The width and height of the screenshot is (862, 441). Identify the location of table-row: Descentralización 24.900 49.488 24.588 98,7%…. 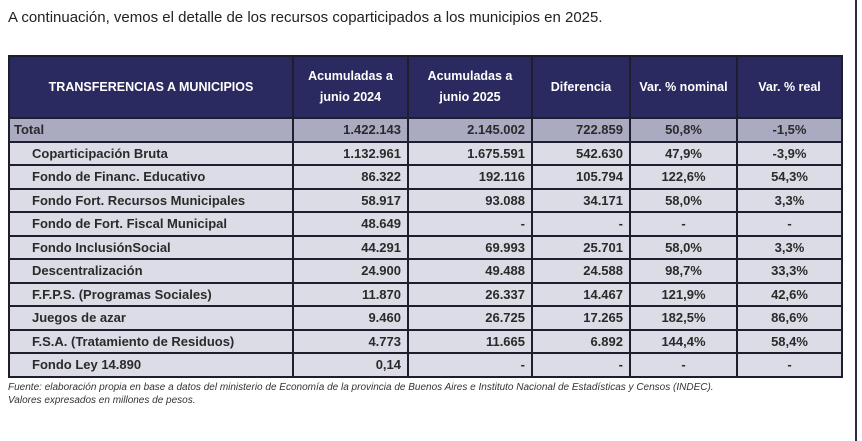
(425, 271).